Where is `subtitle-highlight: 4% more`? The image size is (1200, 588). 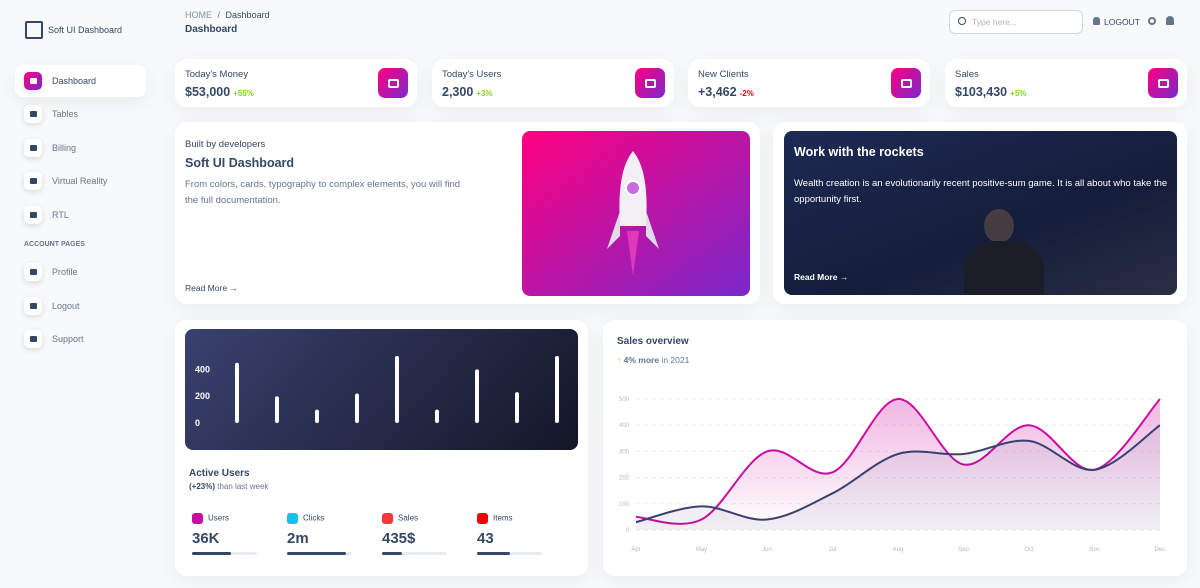 subtitle-highlight: 4% more is located at coordinates (641, 360).